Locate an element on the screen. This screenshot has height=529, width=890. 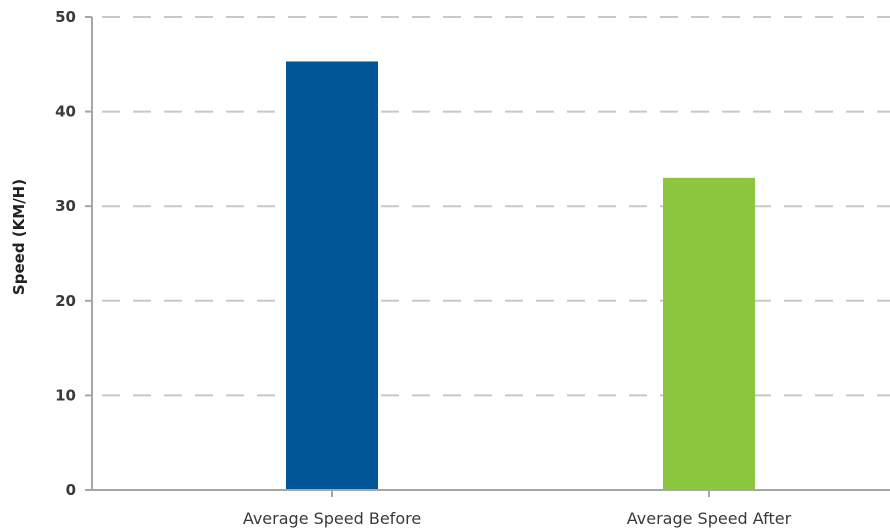
x-tick-label-2: Average Speed After is located at coordinates (709, 518).